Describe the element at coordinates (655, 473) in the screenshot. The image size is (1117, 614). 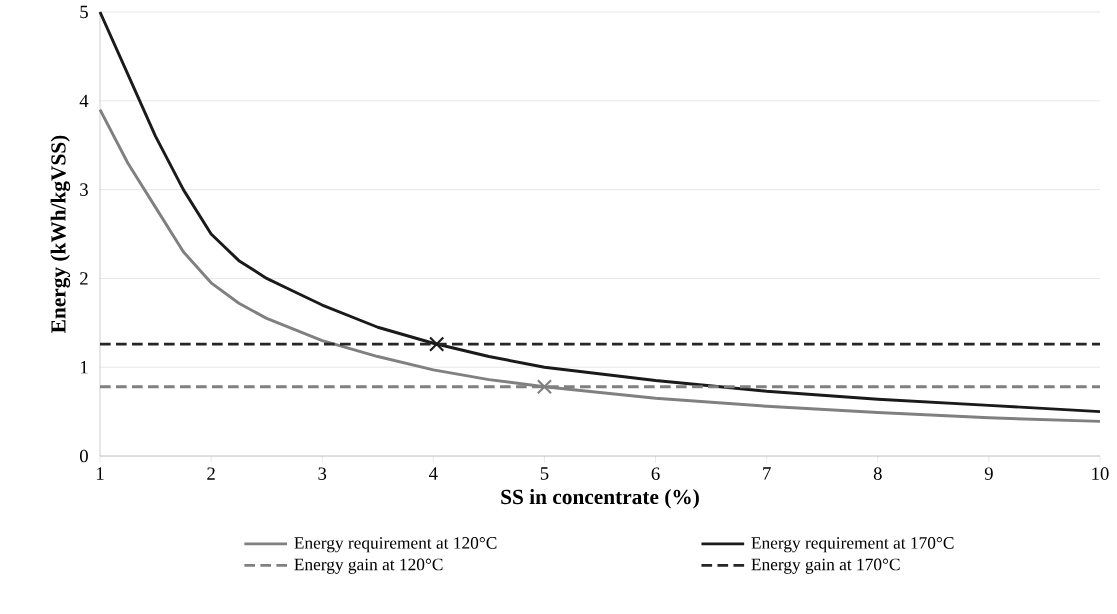
I see `x-tick-label: 6` at that location.